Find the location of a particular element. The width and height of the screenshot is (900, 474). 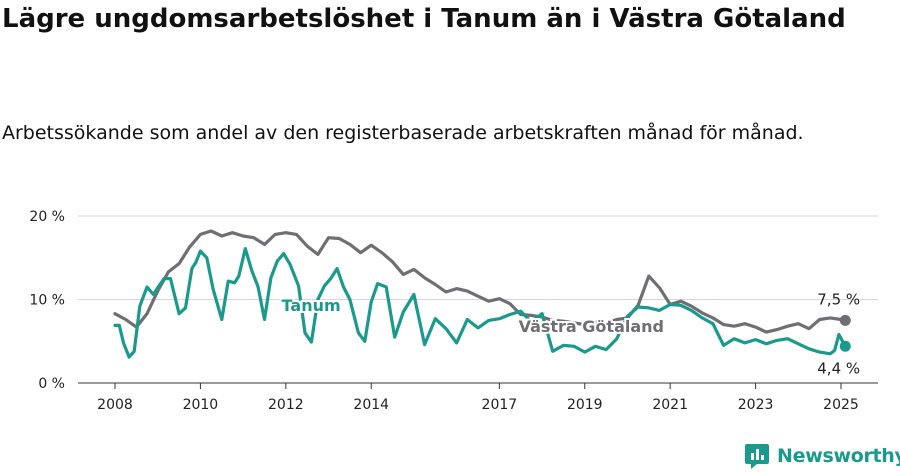

x-tick-label: 2019 is located at coordinates (585, 405).